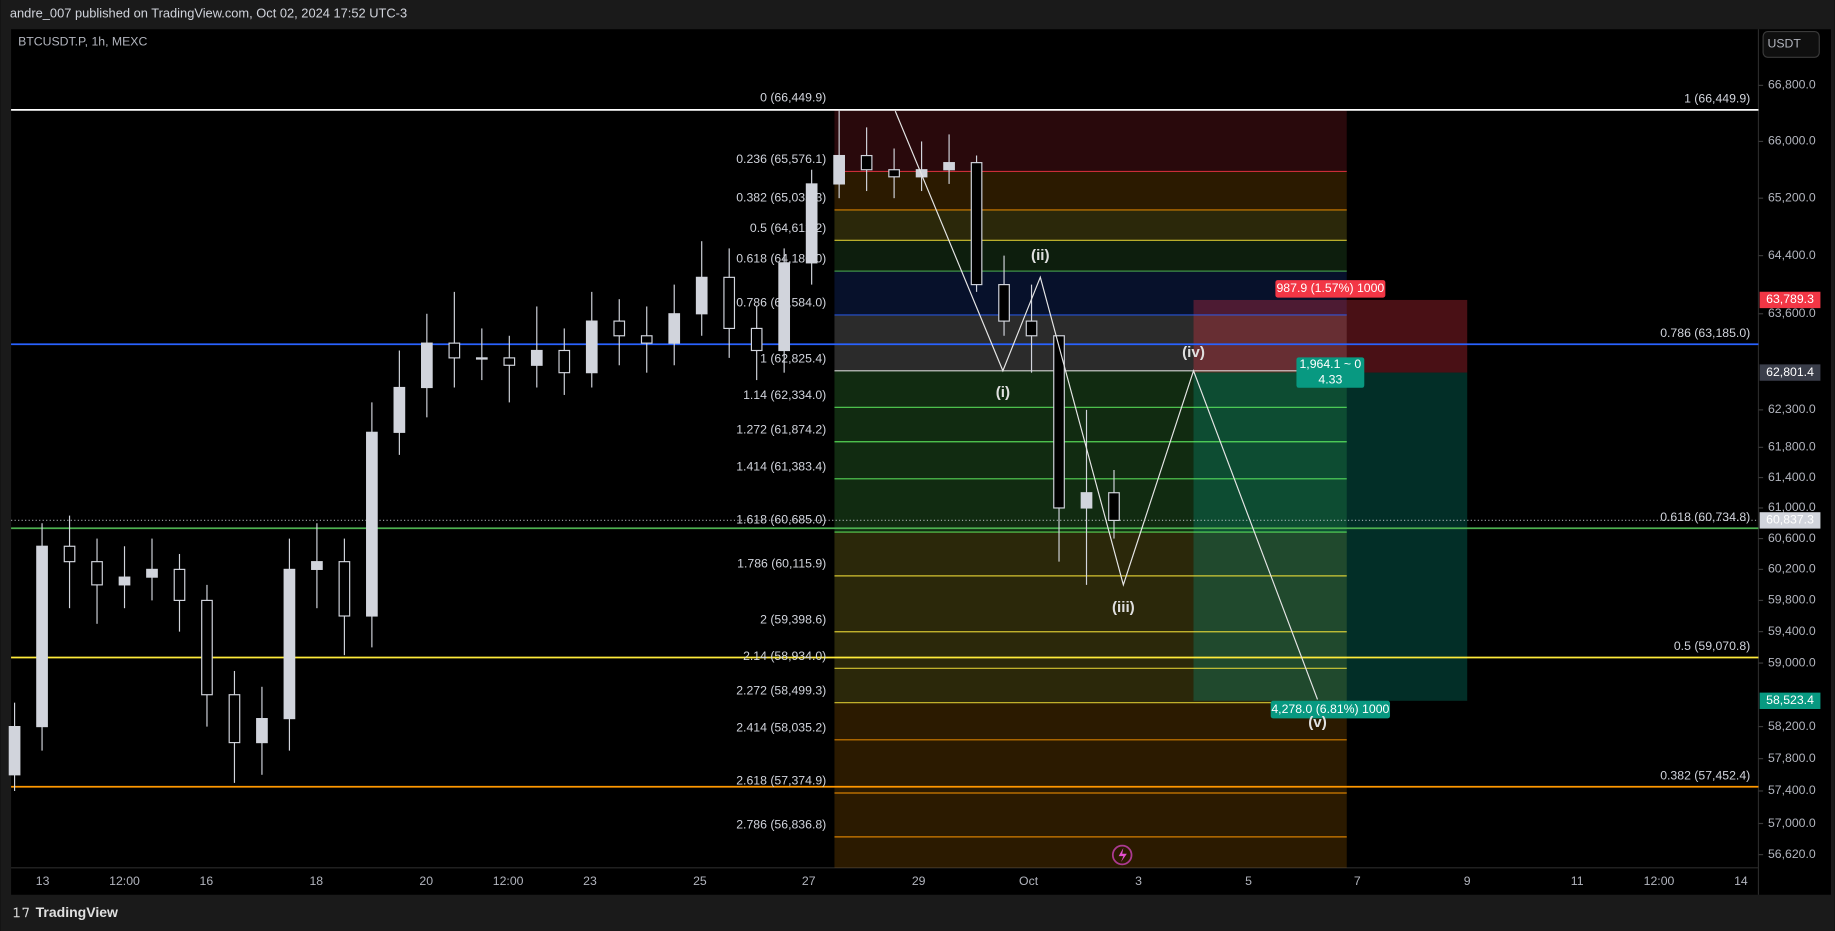  I want to click on price-axis, so click(1794, 462).